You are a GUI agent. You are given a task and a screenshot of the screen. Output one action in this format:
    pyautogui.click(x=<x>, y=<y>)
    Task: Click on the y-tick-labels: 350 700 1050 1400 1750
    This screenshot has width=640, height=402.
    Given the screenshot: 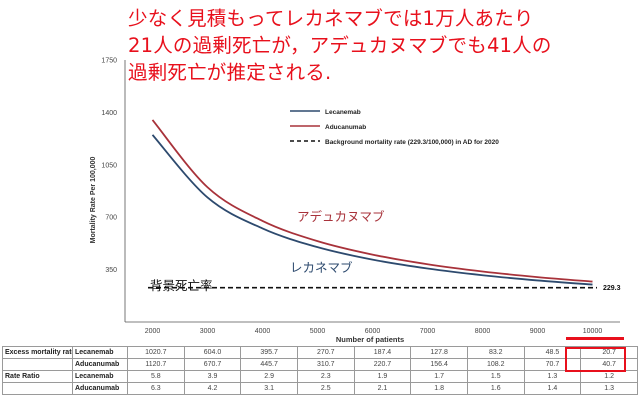 What is the action you would take?
    pyautogui.click(x=109, y=166)
    